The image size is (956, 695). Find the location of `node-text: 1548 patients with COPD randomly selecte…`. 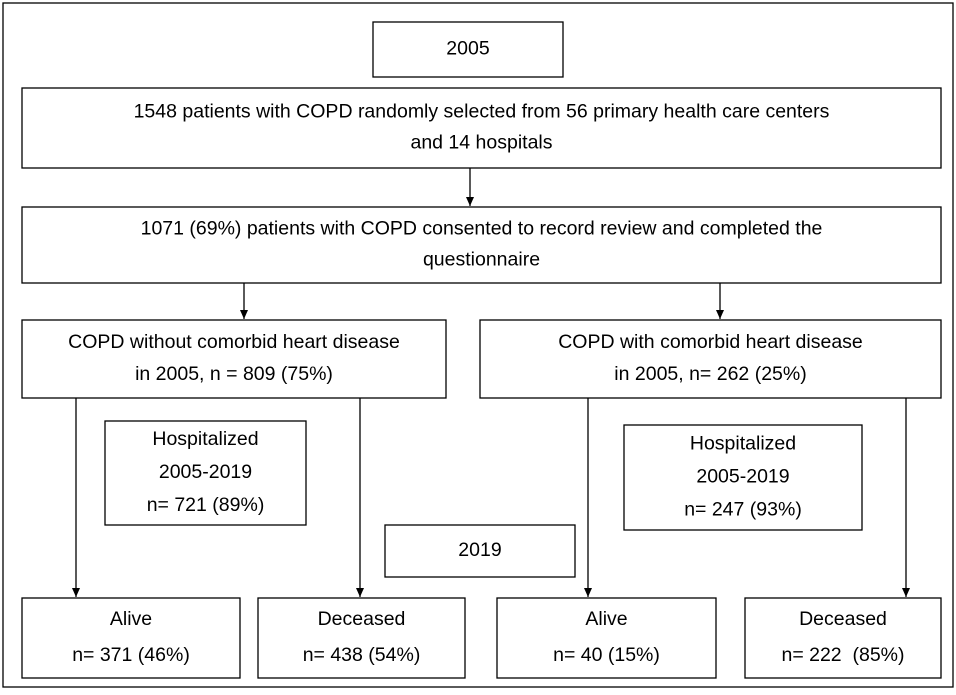

node-text: 1548 patients with COPD randomly selecte… is located at coordinates (482, 112).